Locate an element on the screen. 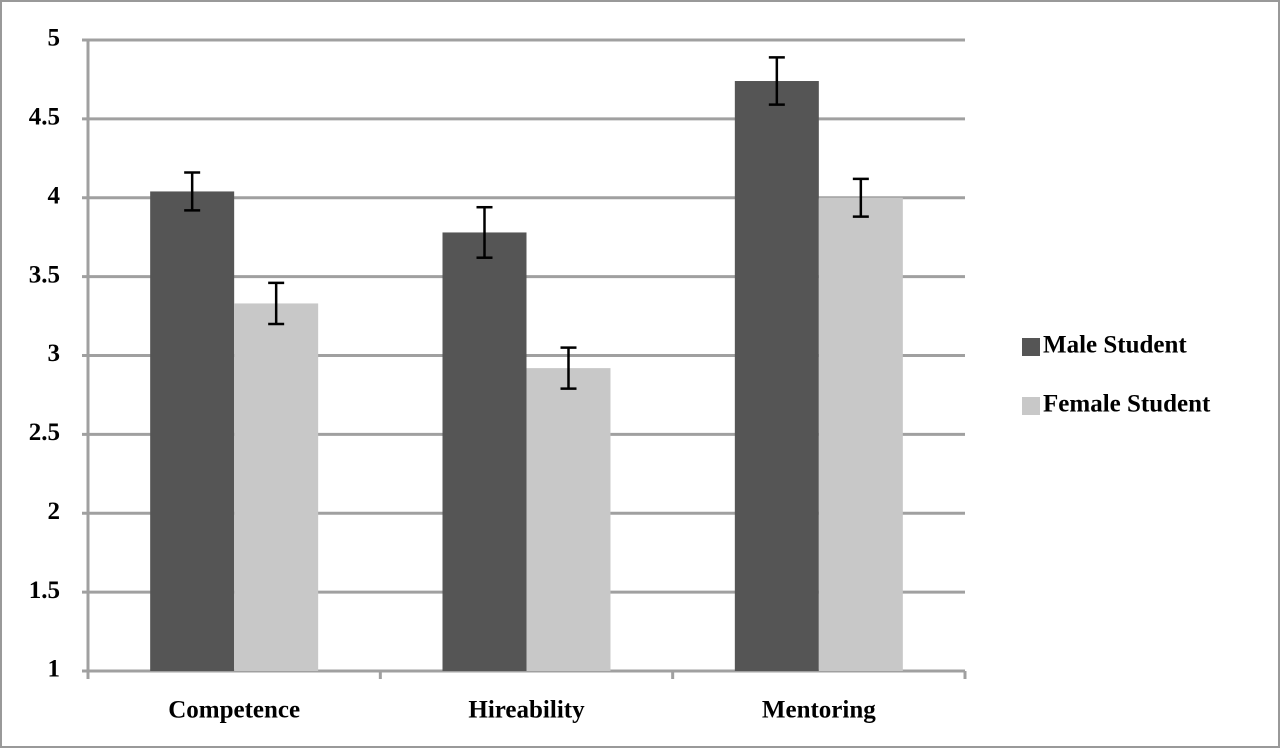 The image size is (1280, 748). y-tick-label: 4 is located at coordinates (54, 195).